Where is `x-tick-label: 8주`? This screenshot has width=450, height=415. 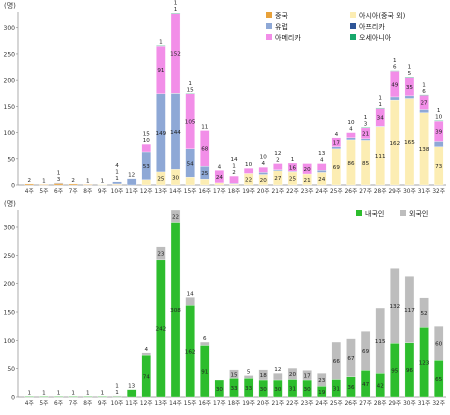 x-tick-label: 8주 is located at coordinates (88, 403).